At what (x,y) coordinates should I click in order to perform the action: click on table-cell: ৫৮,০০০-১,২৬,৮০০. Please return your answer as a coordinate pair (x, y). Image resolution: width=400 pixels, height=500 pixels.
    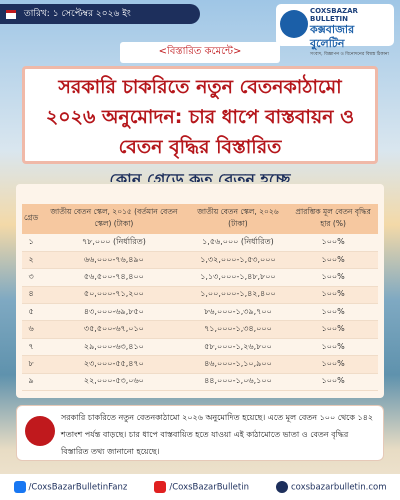
    Looking at the image, I should click on (238, 347).